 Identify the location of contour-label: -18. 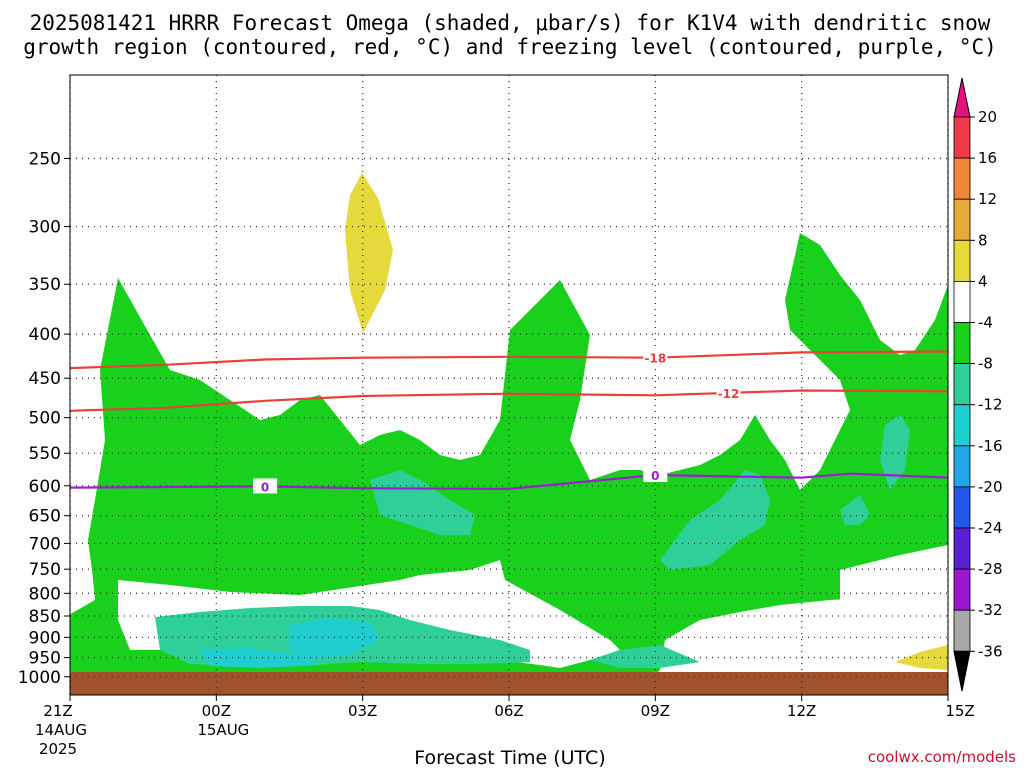
(655, 359).